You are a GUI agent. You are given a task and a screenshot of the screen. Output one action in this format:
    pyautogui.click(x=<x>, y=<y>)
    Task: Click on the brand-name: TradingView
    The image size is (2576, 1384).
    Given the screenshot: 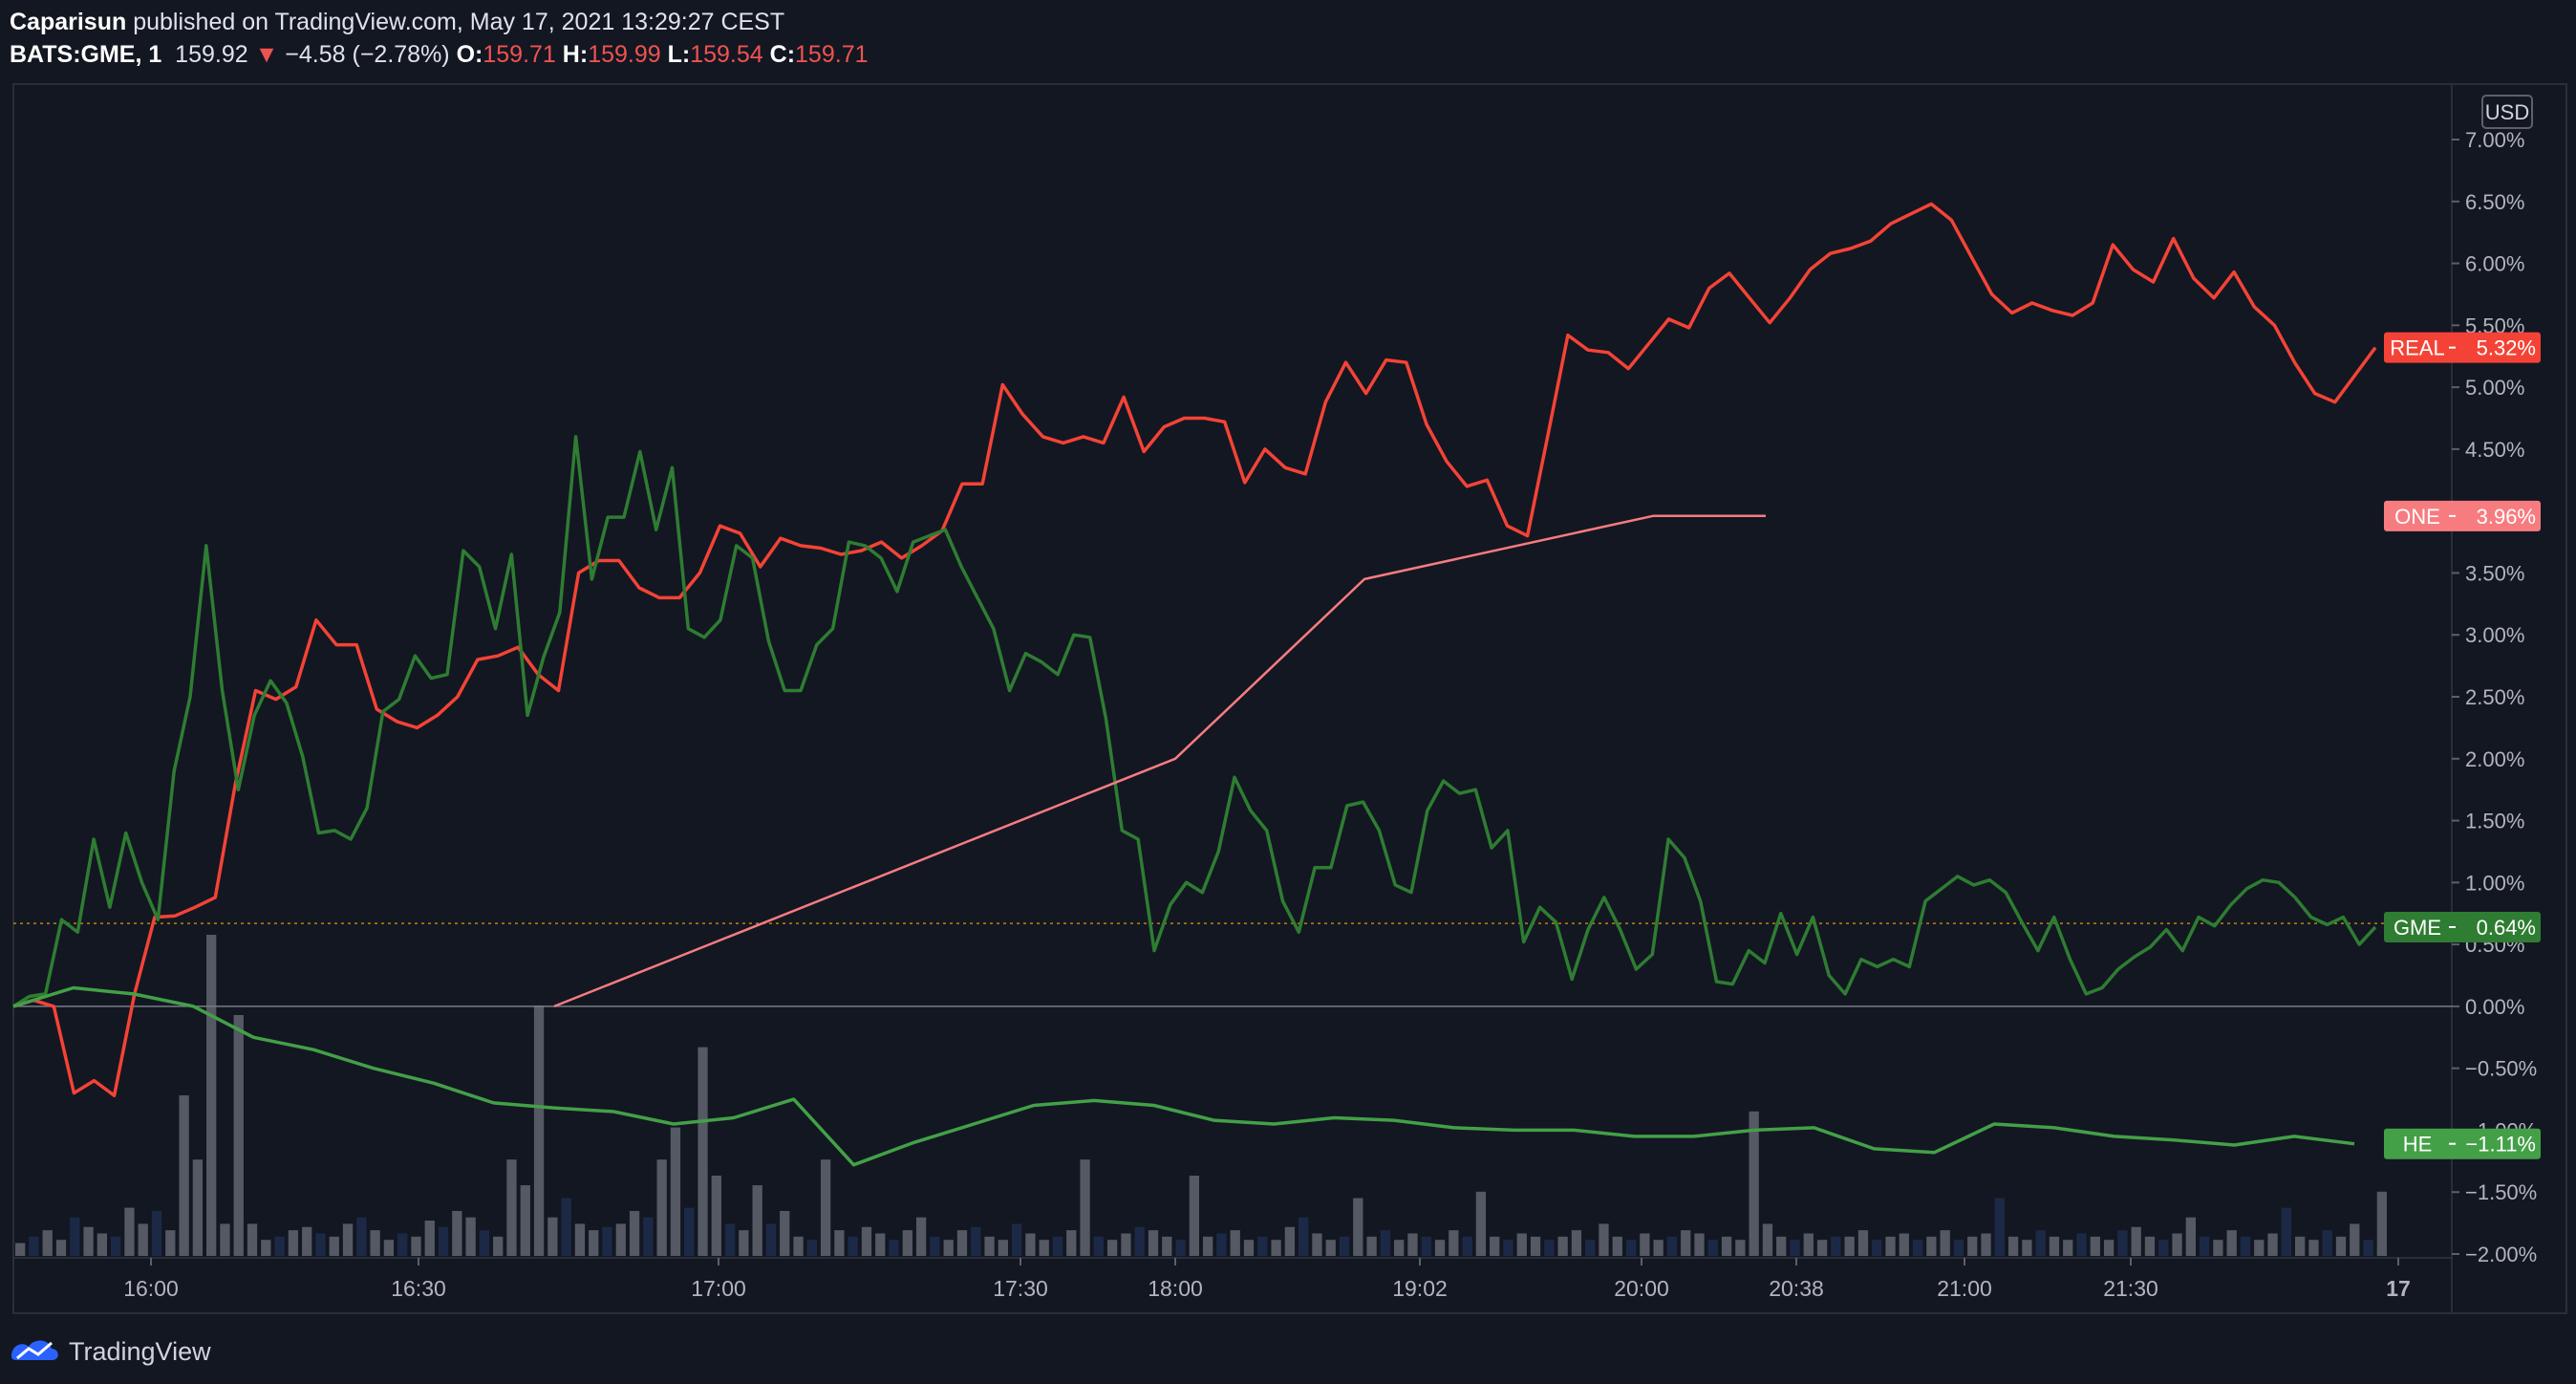 What is the action you would take?
    pyautogui.click(x=140, y=1351)
    